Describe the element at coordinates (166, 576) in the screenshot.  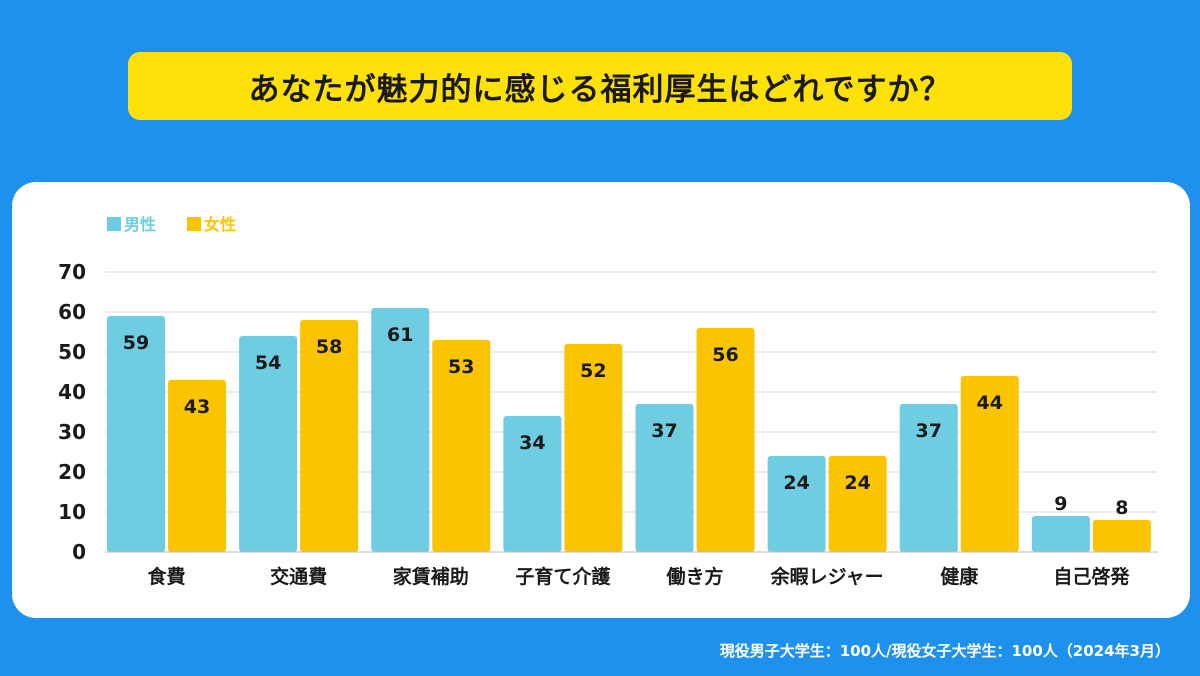
I see `x-tick-label: 食費` at that location.